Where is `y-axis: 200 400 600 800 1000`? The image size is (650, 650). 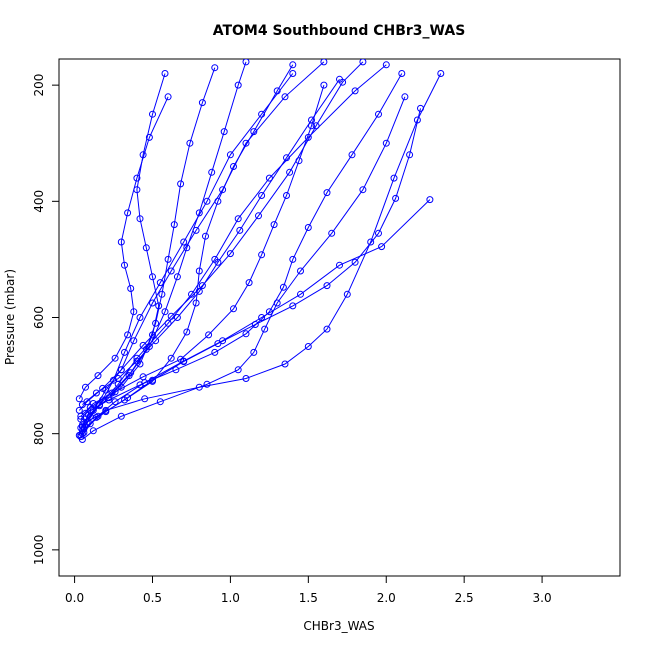
y-axis: 200 400 600 800 1000 is located at coordinates (45, 319).